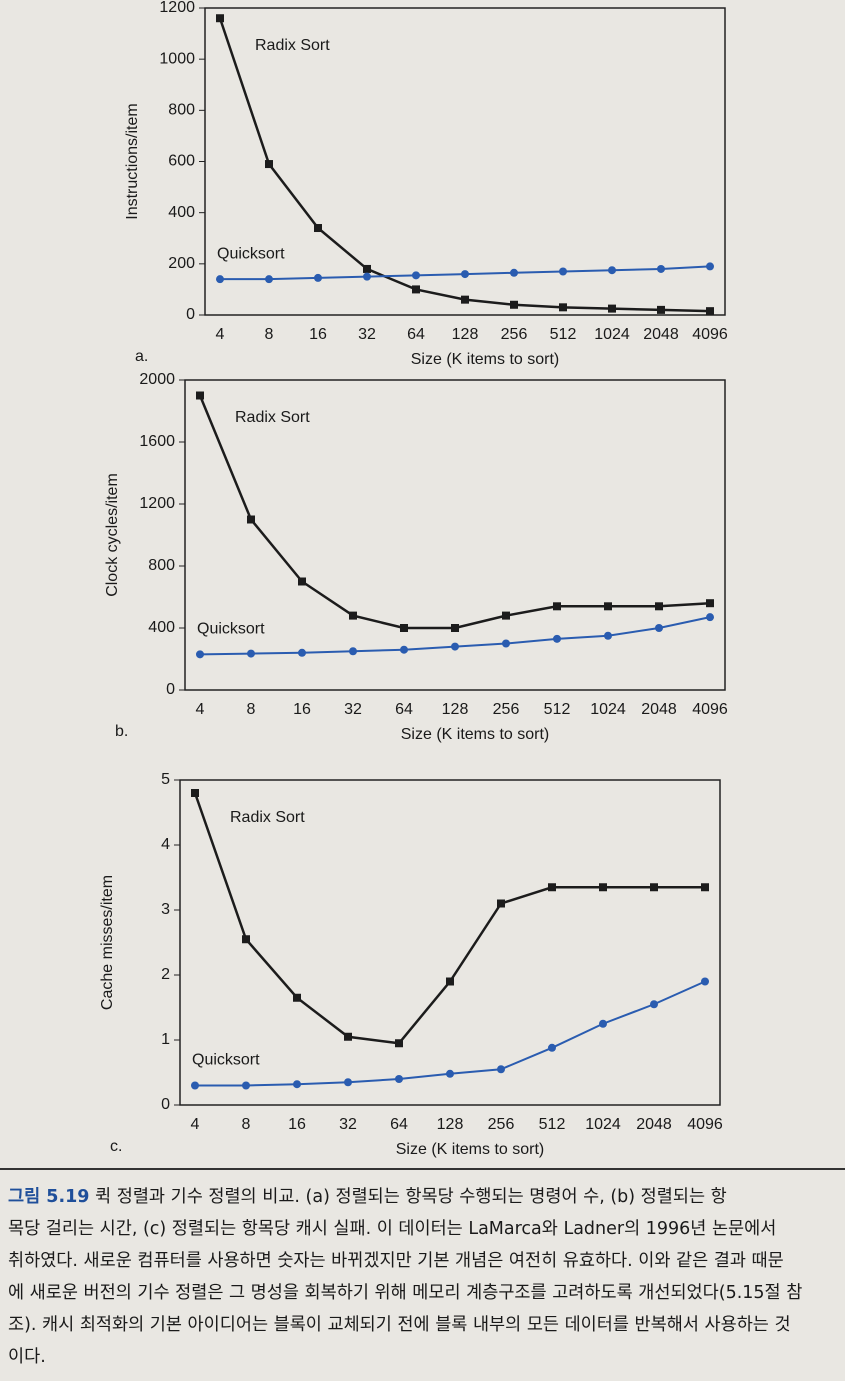 The width and height of the screenshot is (845, 1381). What do you see at coordinates (165, 909) in the screenshot?
I see `y-tick-label: 3` at bounding box center [165, 909].